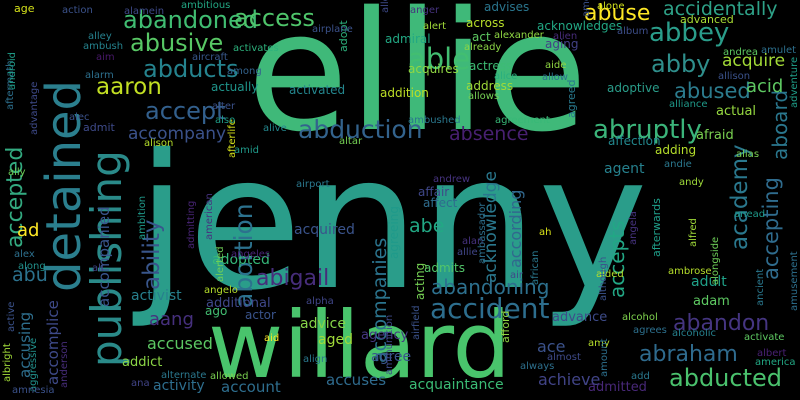  Describe the element at coordinates (159, 143) in the screenshot. I see `word: alison` at that location.